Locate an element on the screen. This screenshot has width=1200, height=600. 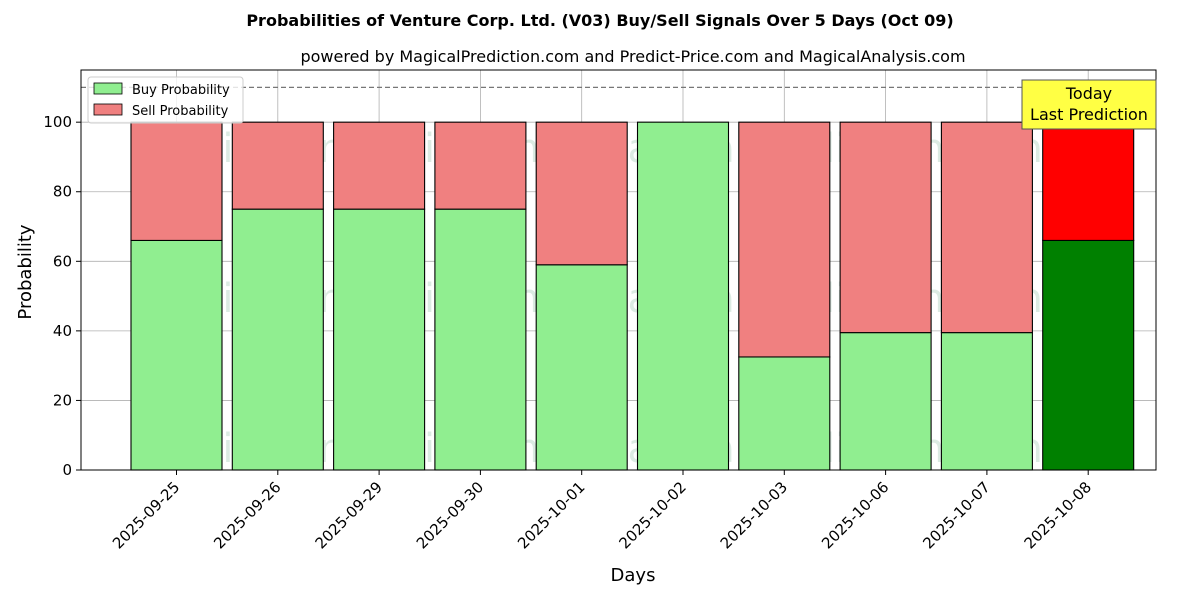
legend-label-buy: Buy Probability is located at coordinates (181, 90).